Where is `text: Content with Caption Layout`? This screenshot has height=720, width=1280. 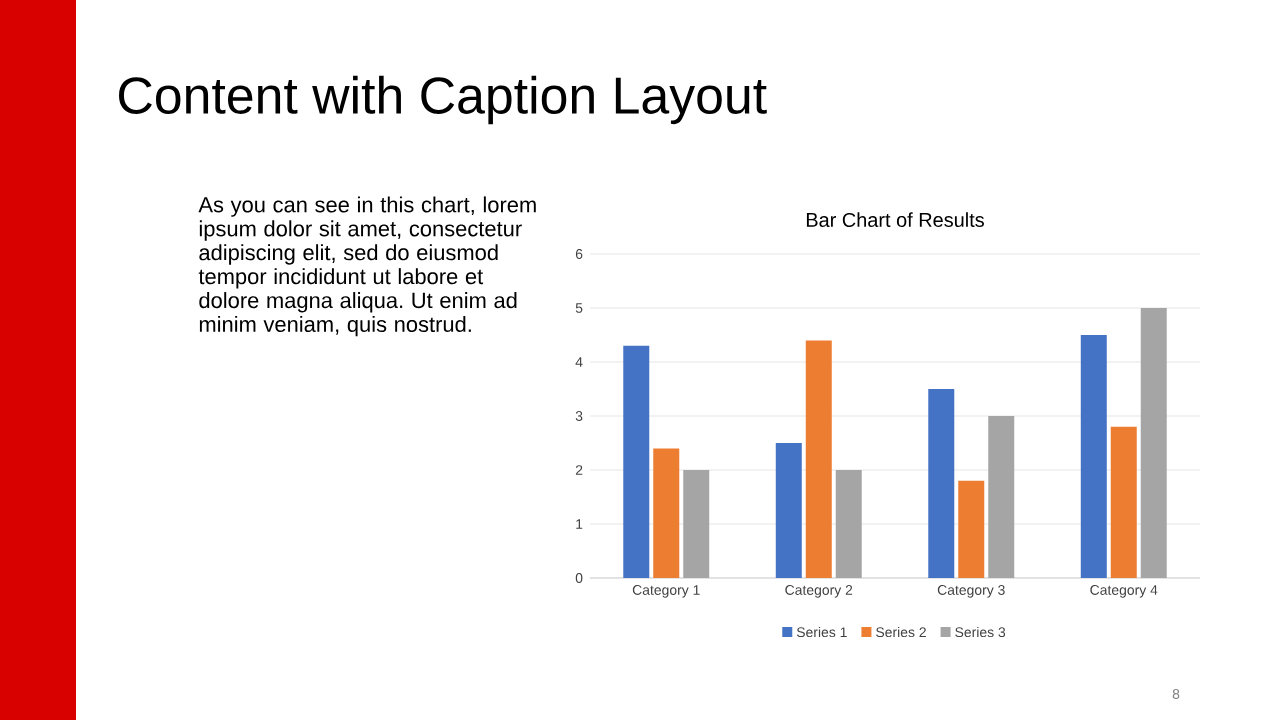
text: Content with Caption Layout is located at coordinates (443, 100).